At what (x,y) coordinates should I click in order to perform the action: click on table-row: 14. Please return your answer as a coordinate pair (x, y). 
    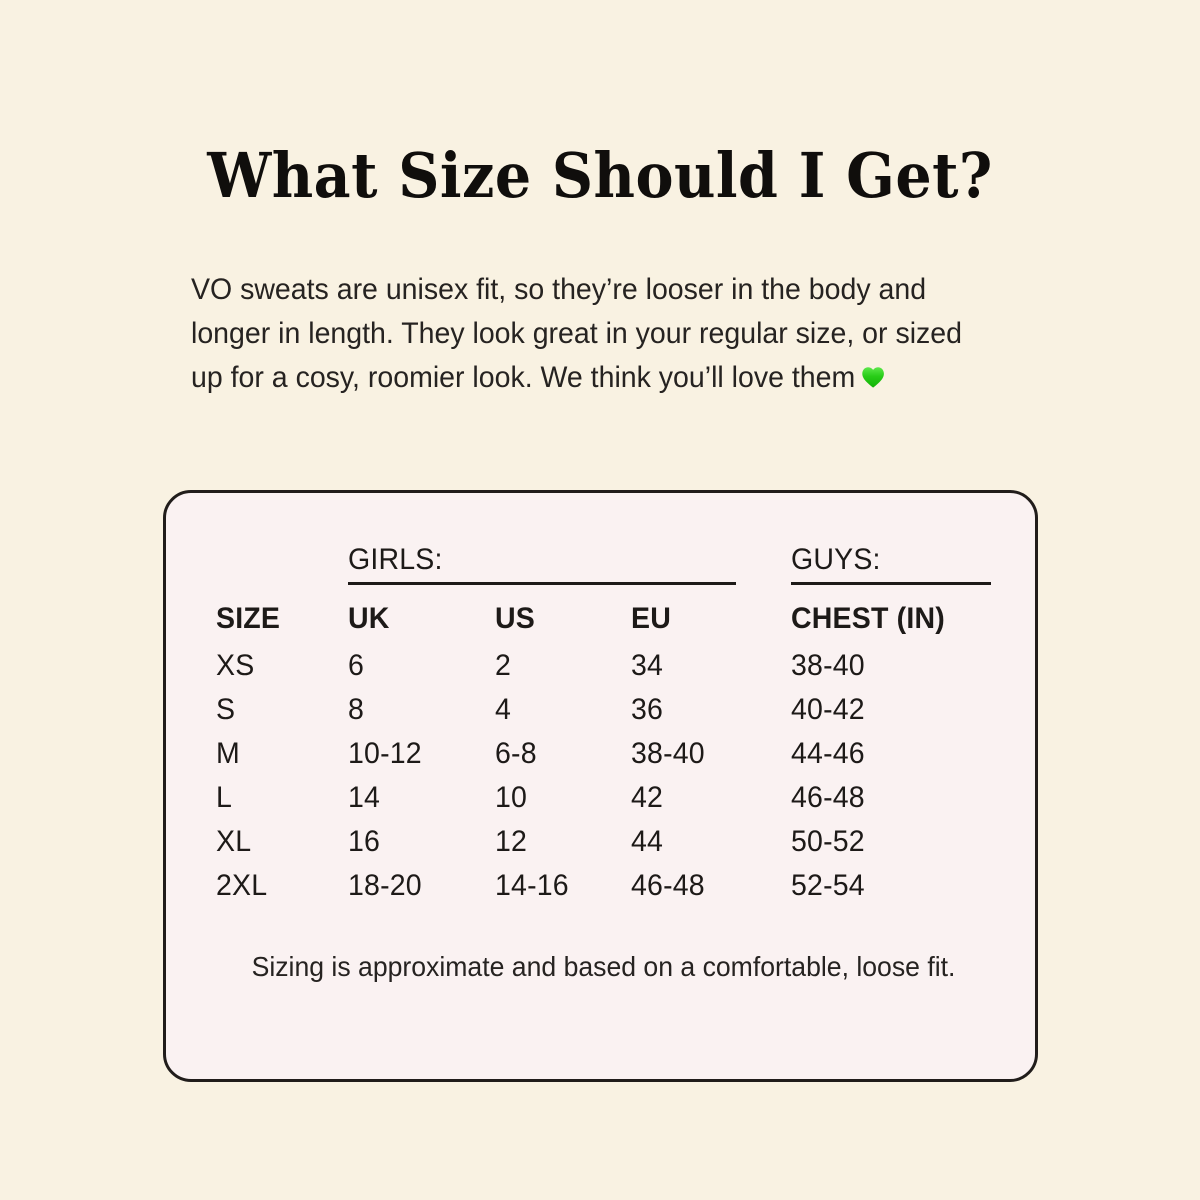
    Looking at the image, I should click on (364, 797).